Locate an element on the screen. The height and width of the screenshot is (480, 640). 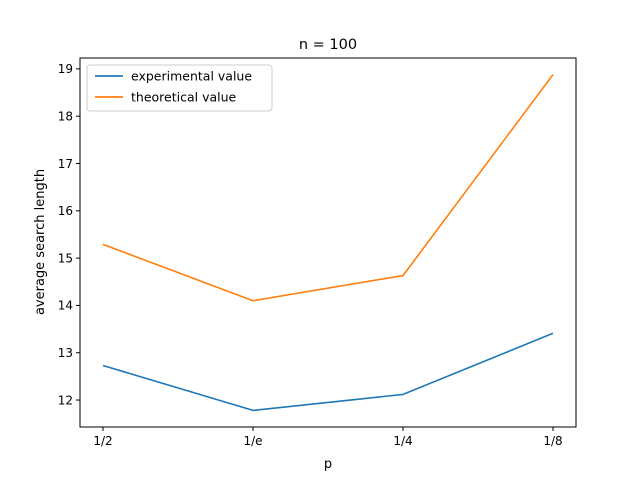
x-tick-label: 1/4 is located at coordinates (402, 441).